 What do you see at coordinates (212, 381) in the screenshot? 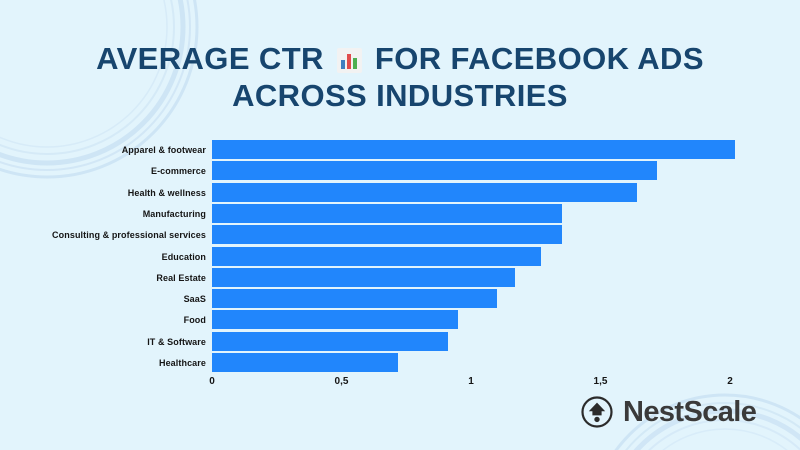
I see `x-axis-tick-label: 0` at bounding box center [212, 381].